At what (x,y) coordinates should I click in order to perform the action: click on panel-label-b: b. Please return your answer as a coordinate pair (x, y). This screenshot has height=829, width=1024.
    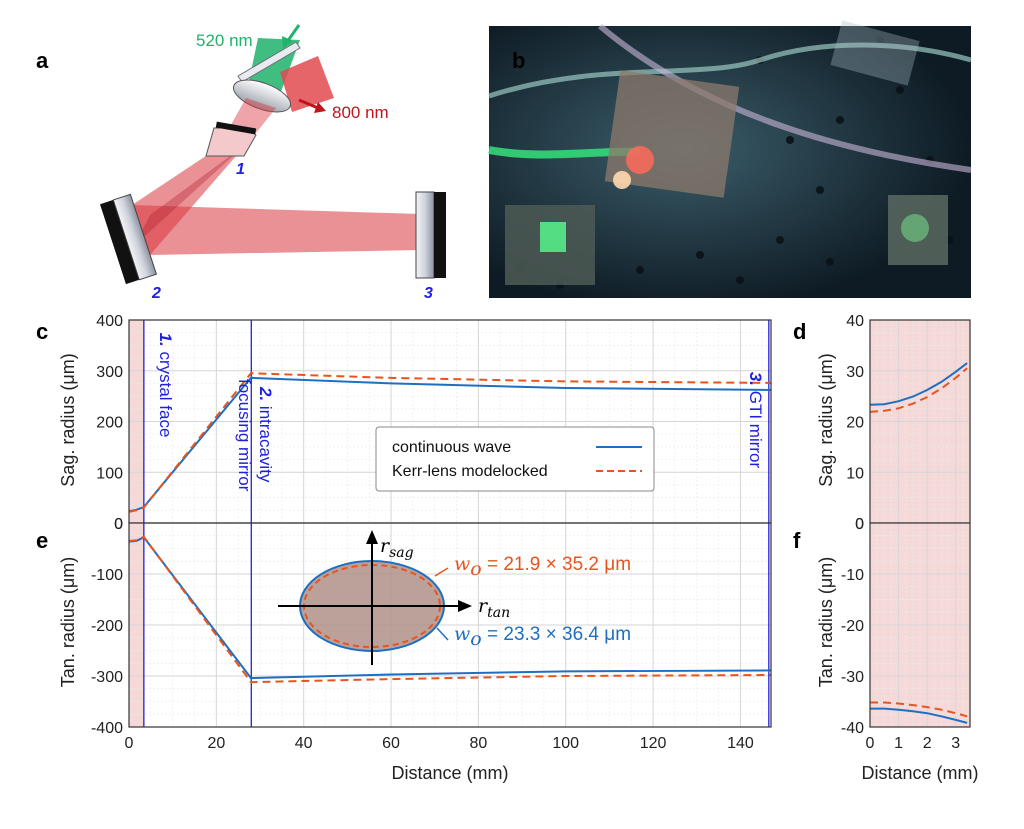
    Looking at the image, I should click on (518, 60).